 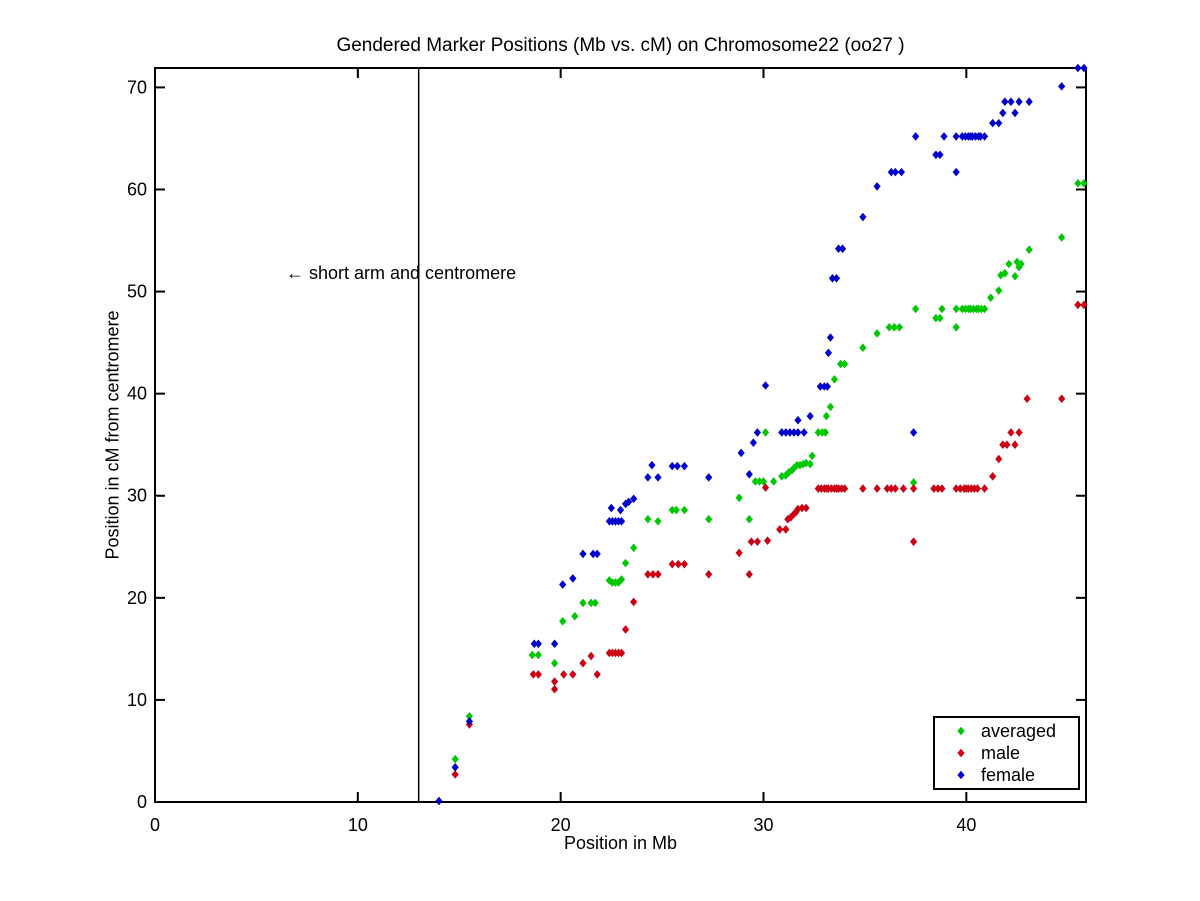 I want to click on legend: averaged male female, so click(x=1006, y=753).